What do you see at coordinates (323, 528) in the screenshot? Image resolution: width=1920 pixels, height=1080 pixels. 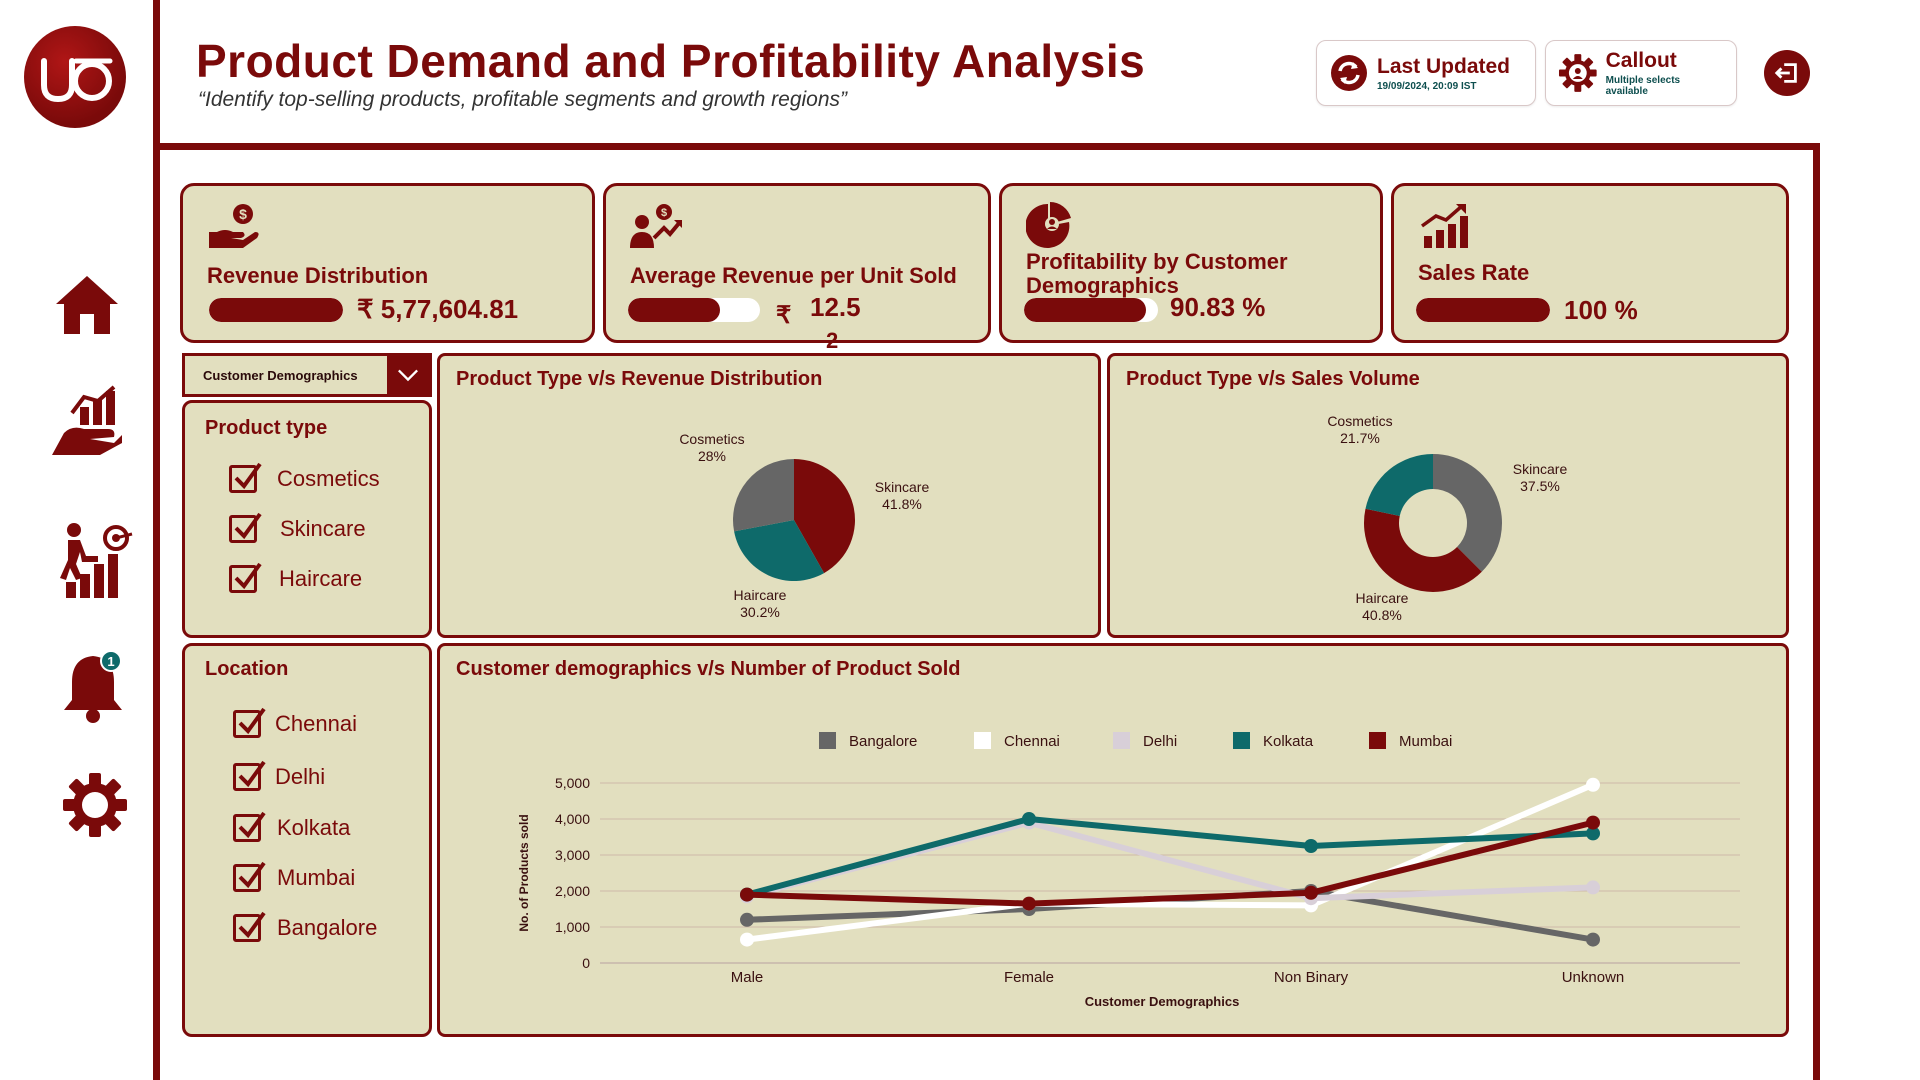 I see `checkbox-label: Skincare` at bounding box center [323, 528].